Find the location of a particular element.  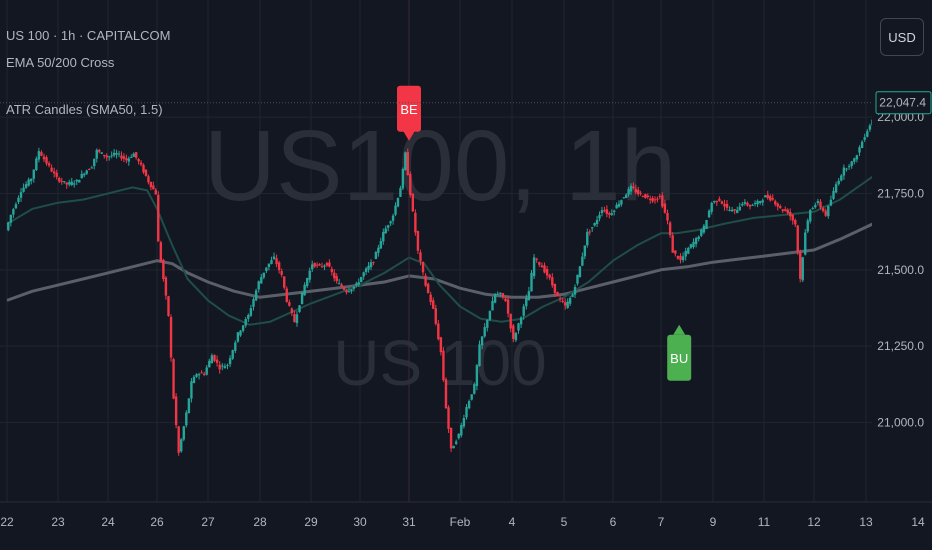

price-axis: 21,750.021,500.021,250.021,000.022,000.0 is located at coordinates (902, 275).